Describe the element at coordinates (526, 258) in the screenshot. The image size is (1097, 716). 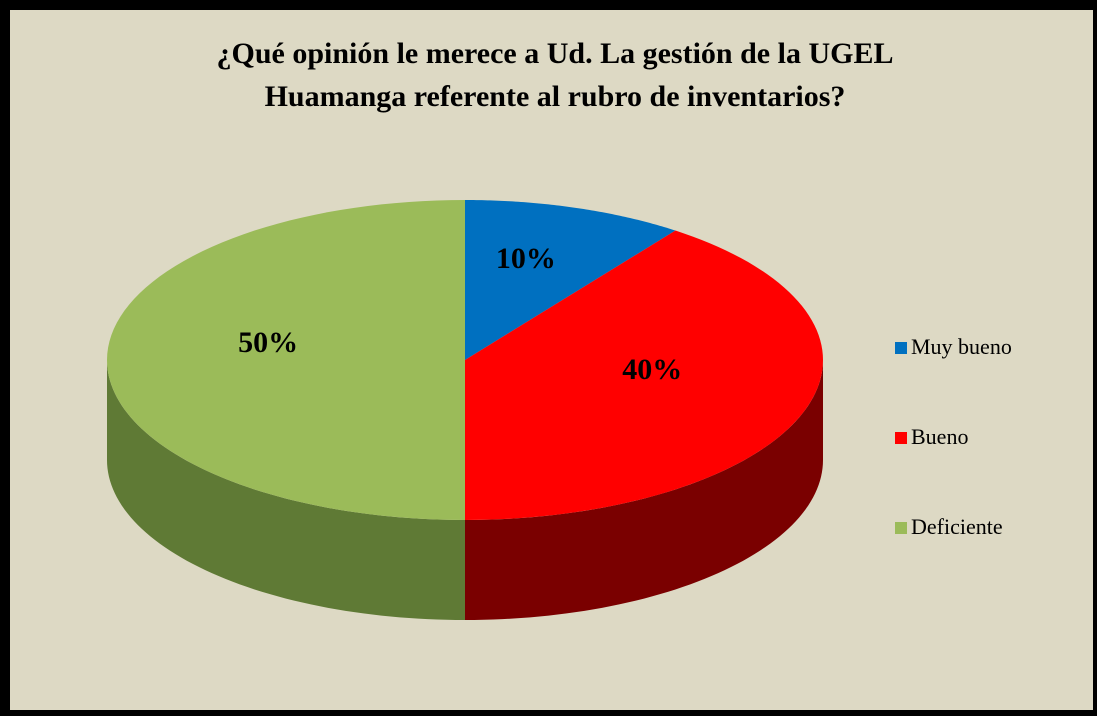
I see `data-label: 10%` at that location.